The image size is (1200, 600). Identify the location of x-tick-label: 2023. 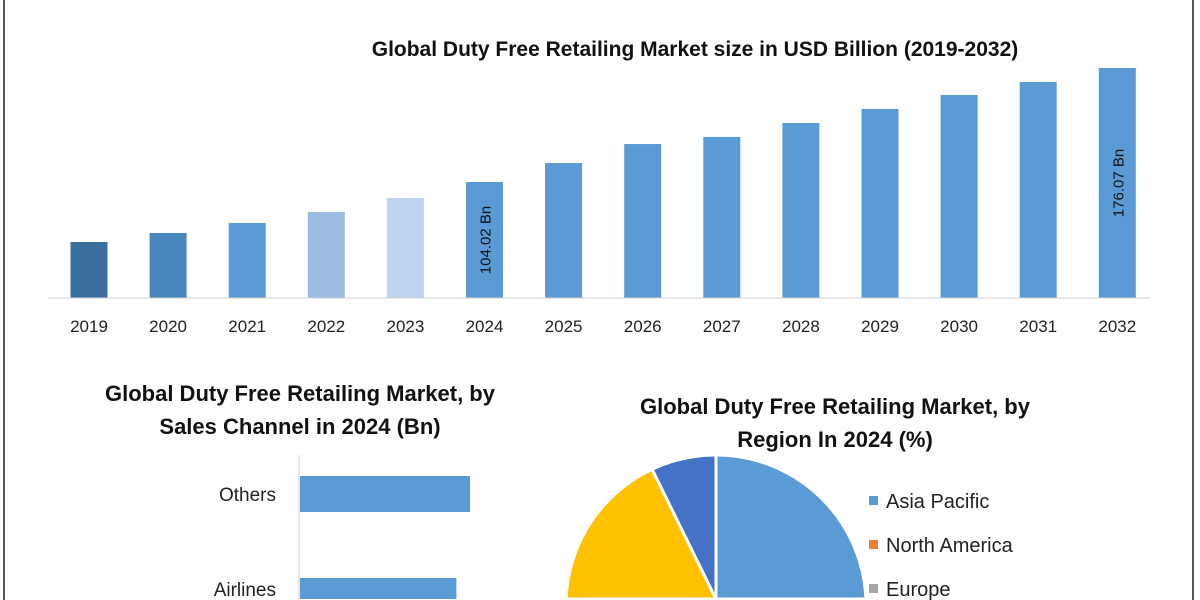
(405, 326).